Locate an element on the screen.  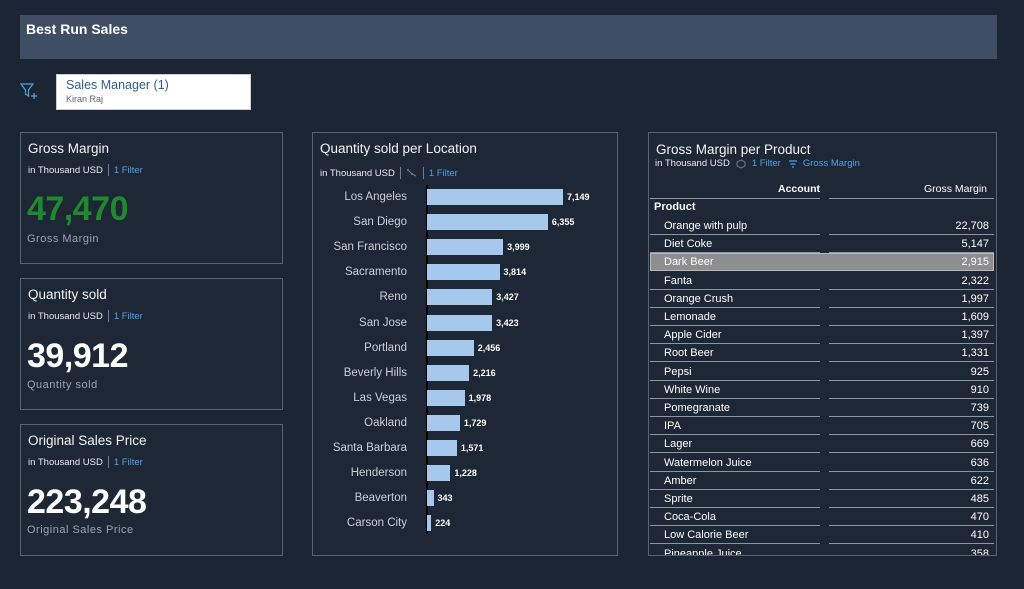
column-header-gross-margin: Gross Margin is located at coordinates (911, 190).